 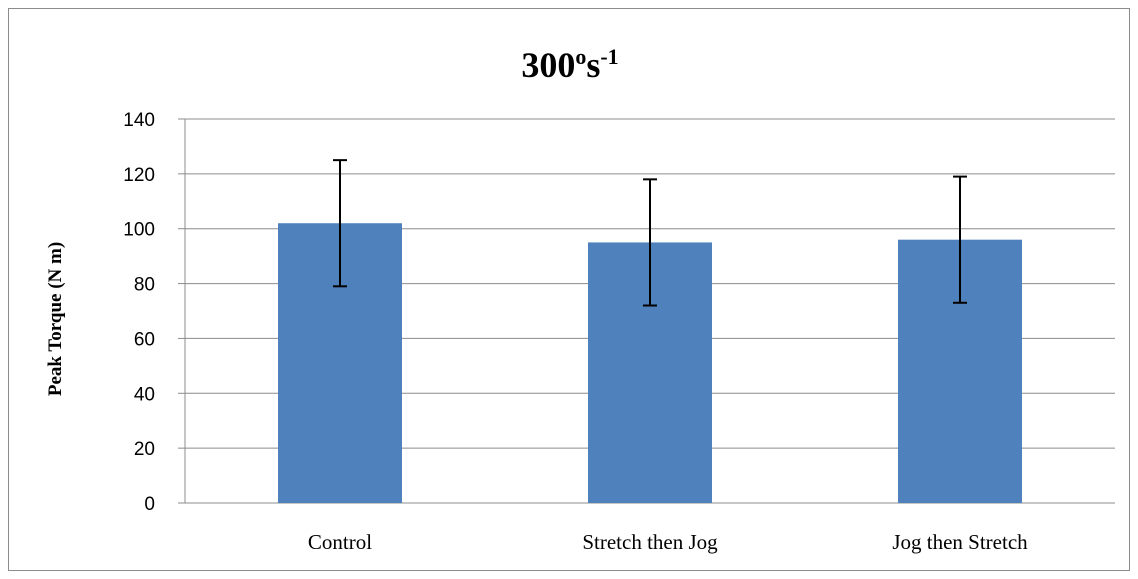 I want to click on y-tick-label: 20, so click(x=144, y=449).